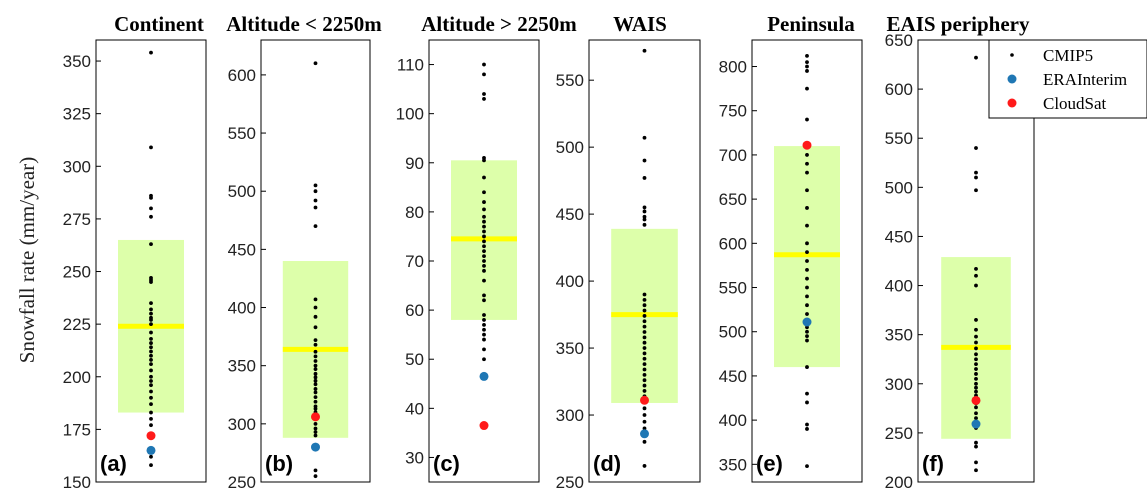 The width and height of the screenshot is (1147, 493). Describe the element at coordinates (414, 359) in the screenshot. I see `y-tick-label: 50` at that location.